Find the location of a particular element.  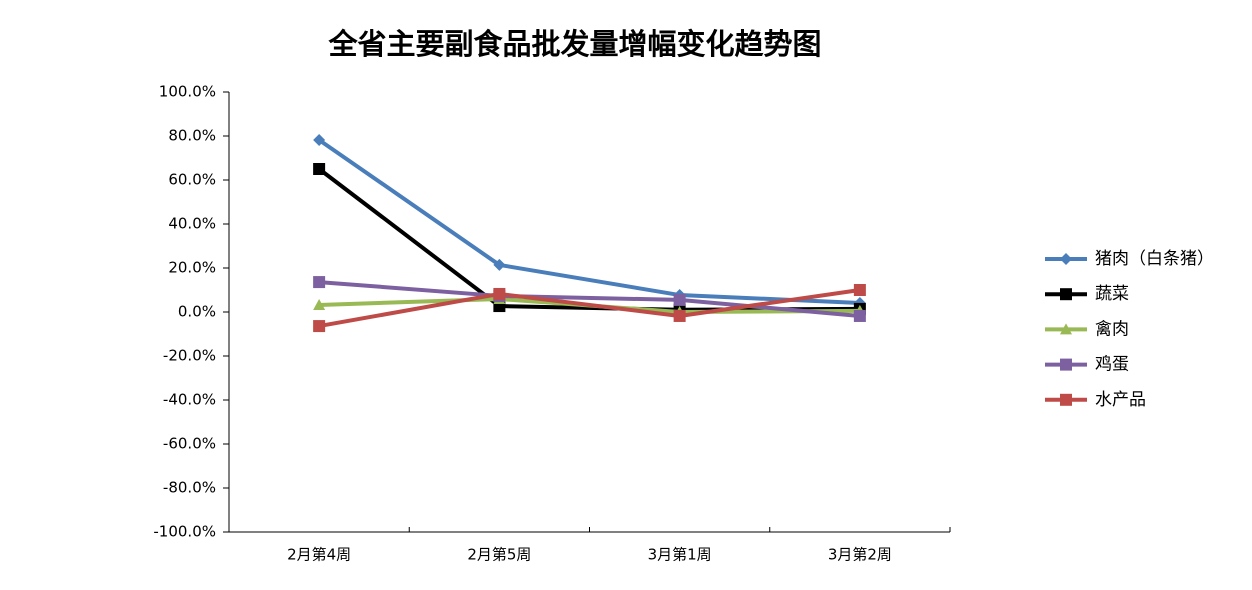

y-tick-label: 40.0% is located at coordinates (192, 224).